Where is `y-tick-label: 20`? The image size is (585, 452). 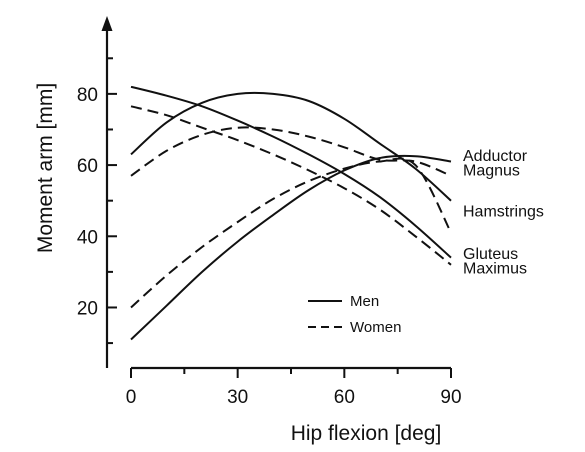 y-tick-label: 20 is located at coordinates (87, 308).